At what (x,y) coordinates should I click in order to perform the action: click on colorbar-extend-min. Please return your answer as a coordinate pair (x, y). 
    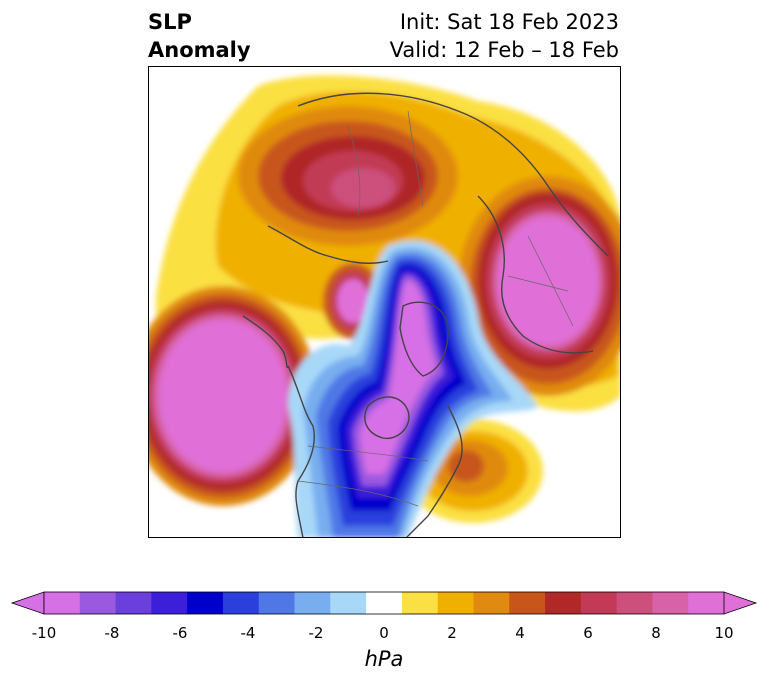
    Looking at the image, I should click on (27, 603).